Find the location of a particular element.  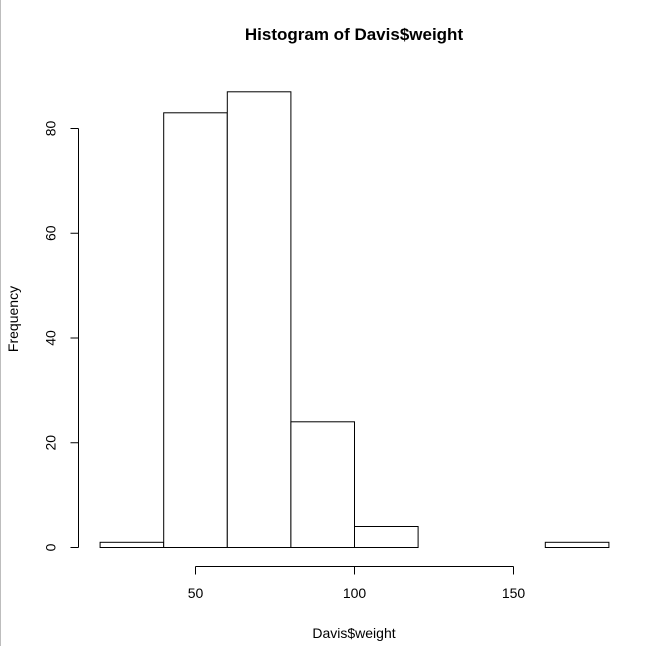

y-axis: 0 20 40 60 80 is located at coordinates (61, 336).